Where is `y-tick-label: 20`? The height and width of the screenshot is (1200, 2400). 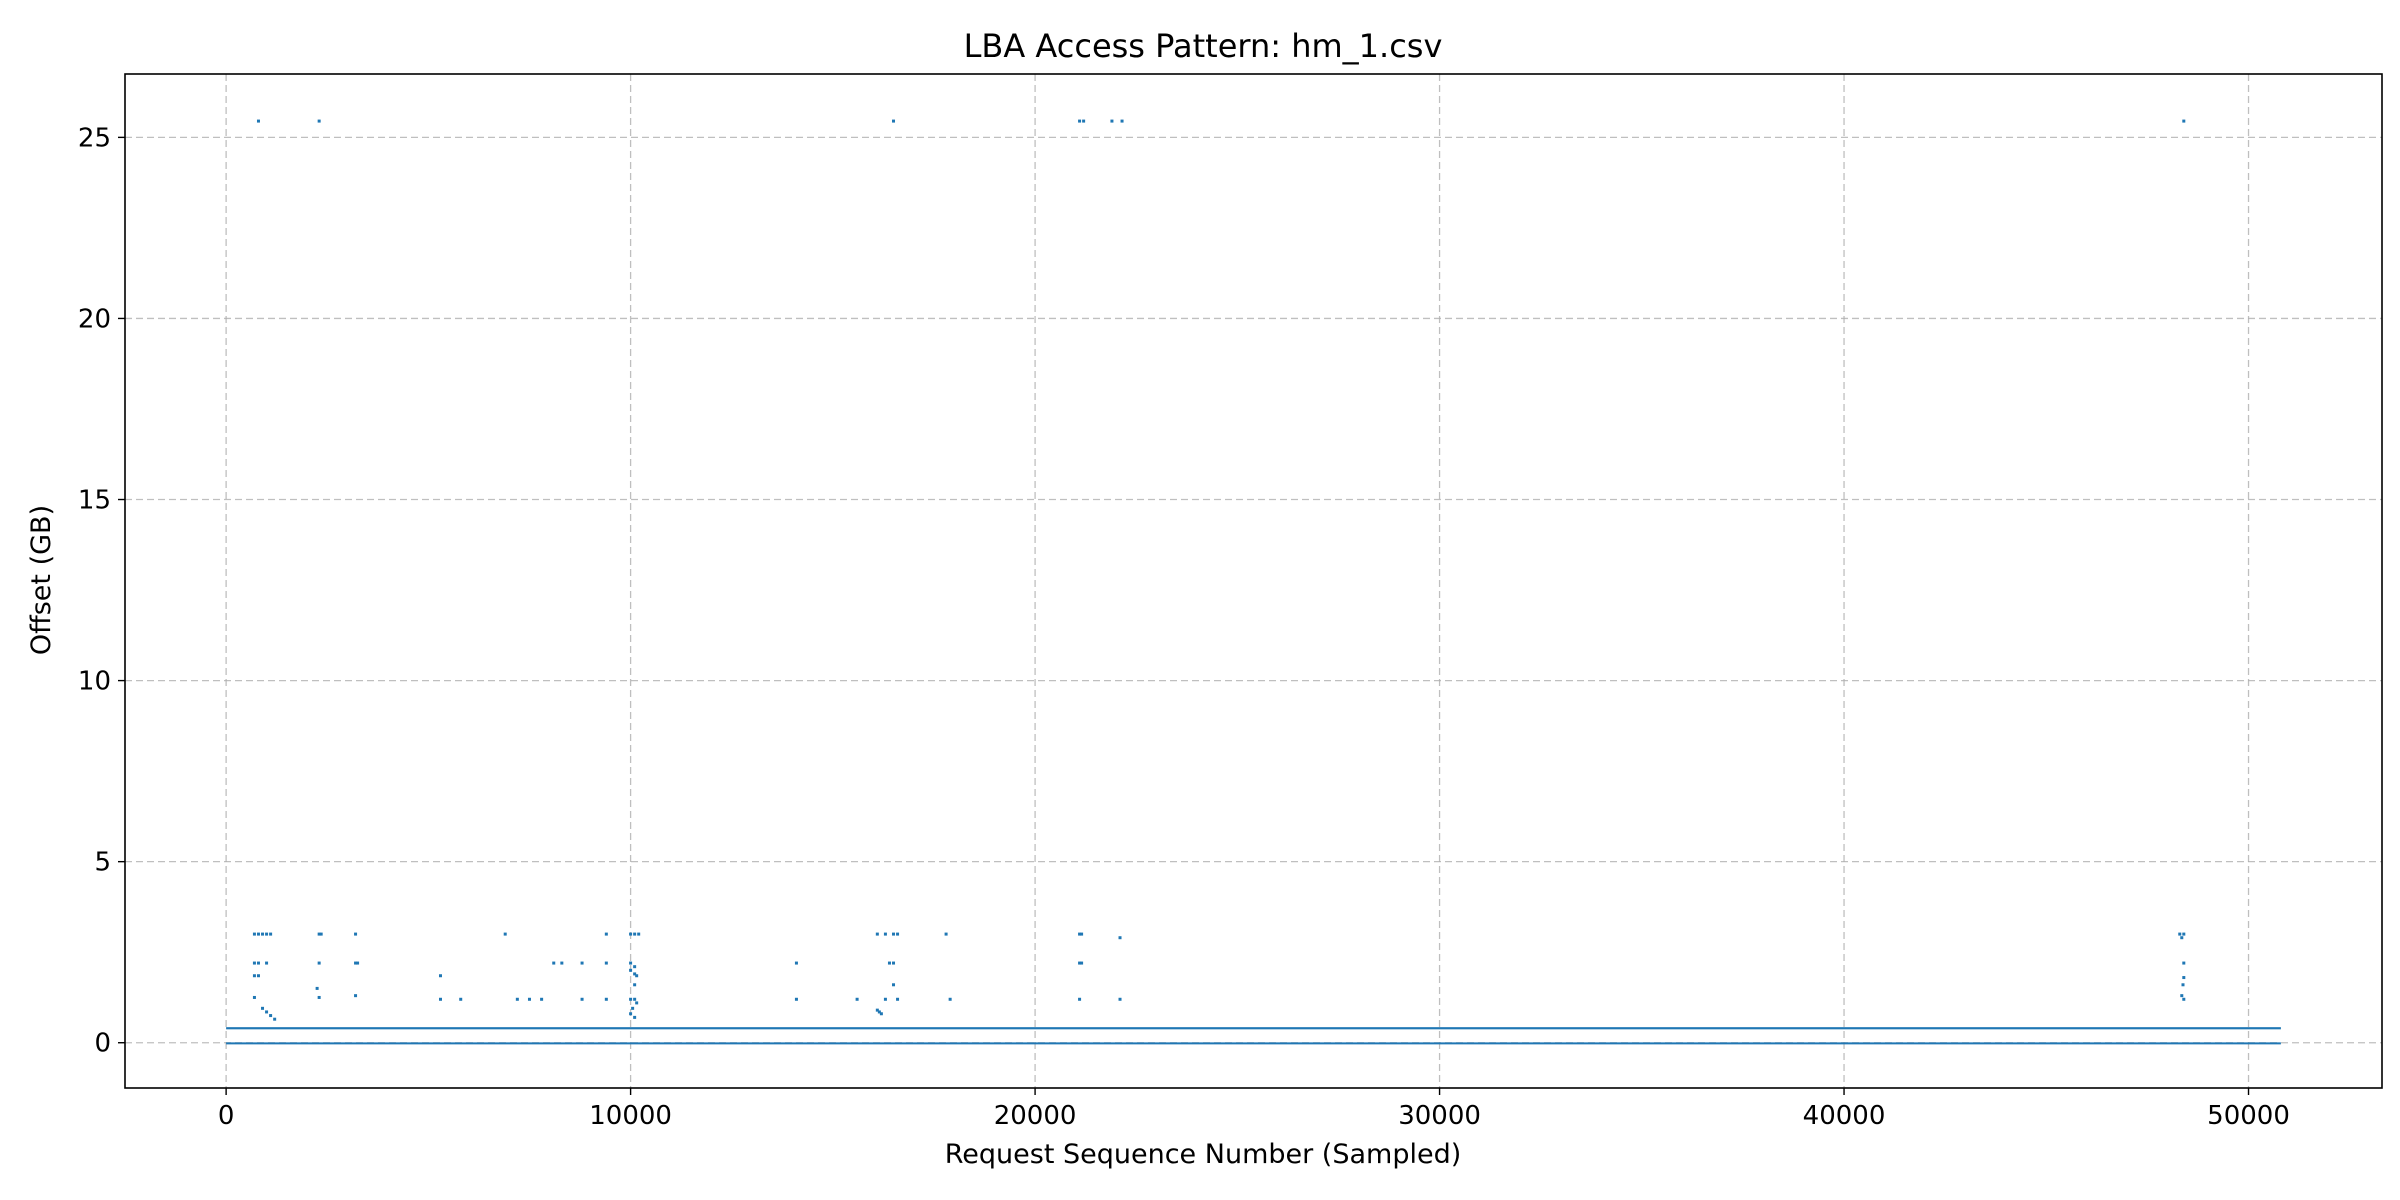 y-tick-label: 20 is located at coordinates (94, 319).